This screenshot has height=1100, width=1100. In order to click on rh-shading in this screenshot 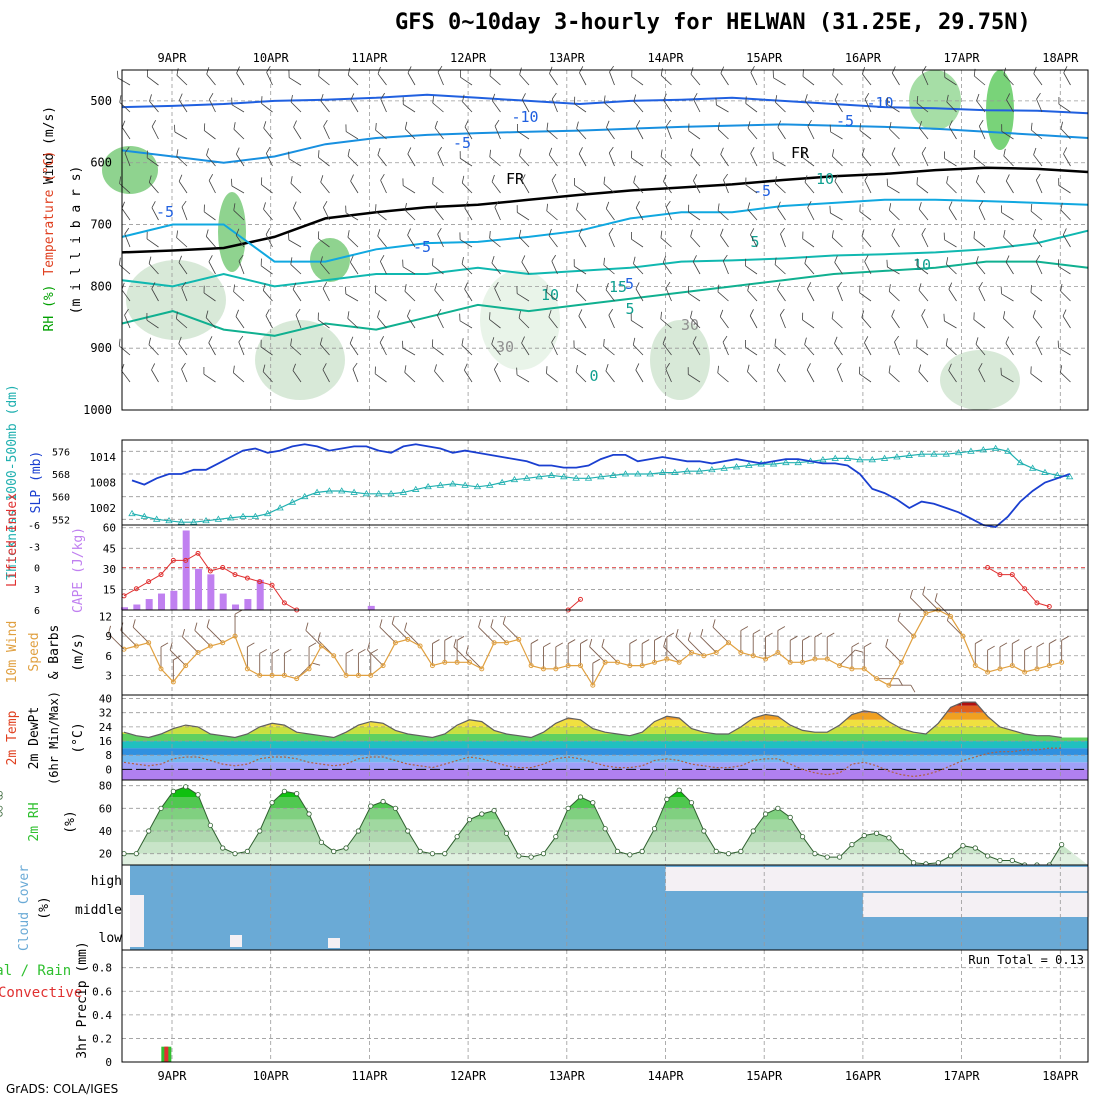, I will do `click(980, 380)`.